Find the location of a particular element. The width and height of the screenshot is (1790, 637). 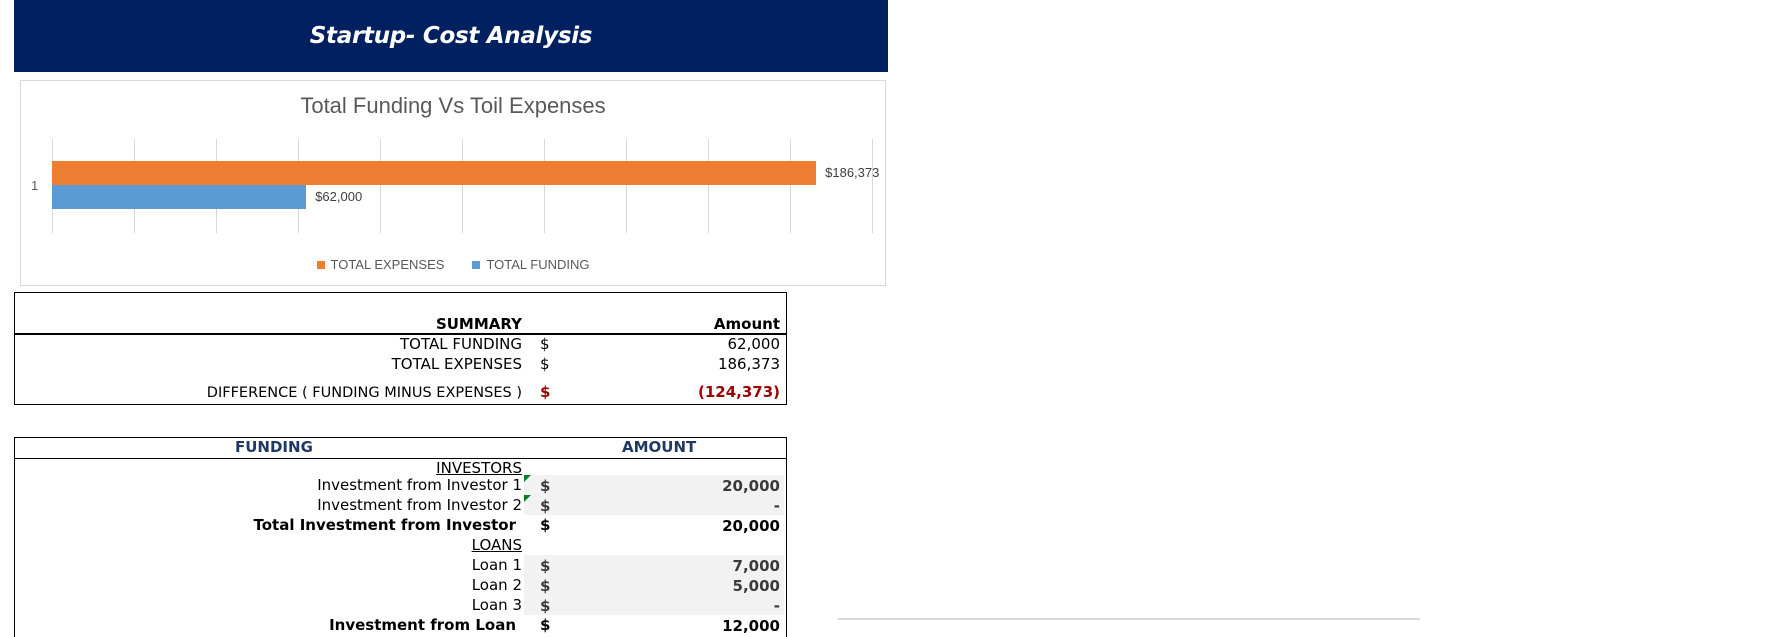

legend-label: TOTAL FUNDING is located at coordinates (538, 264).